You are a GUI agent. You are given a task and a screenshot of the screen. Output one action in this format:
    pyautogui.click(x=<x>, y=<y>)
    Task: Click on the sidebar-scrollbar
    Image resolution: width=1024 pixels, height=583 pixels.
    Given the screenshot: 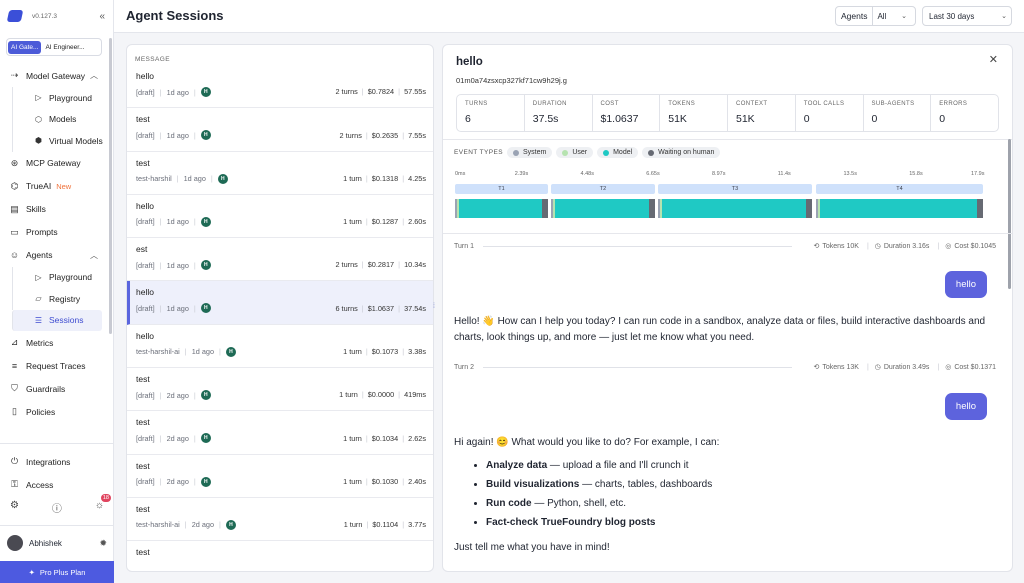 What is the action you would take?
    pyautogui.click(x=110, y=186)
    